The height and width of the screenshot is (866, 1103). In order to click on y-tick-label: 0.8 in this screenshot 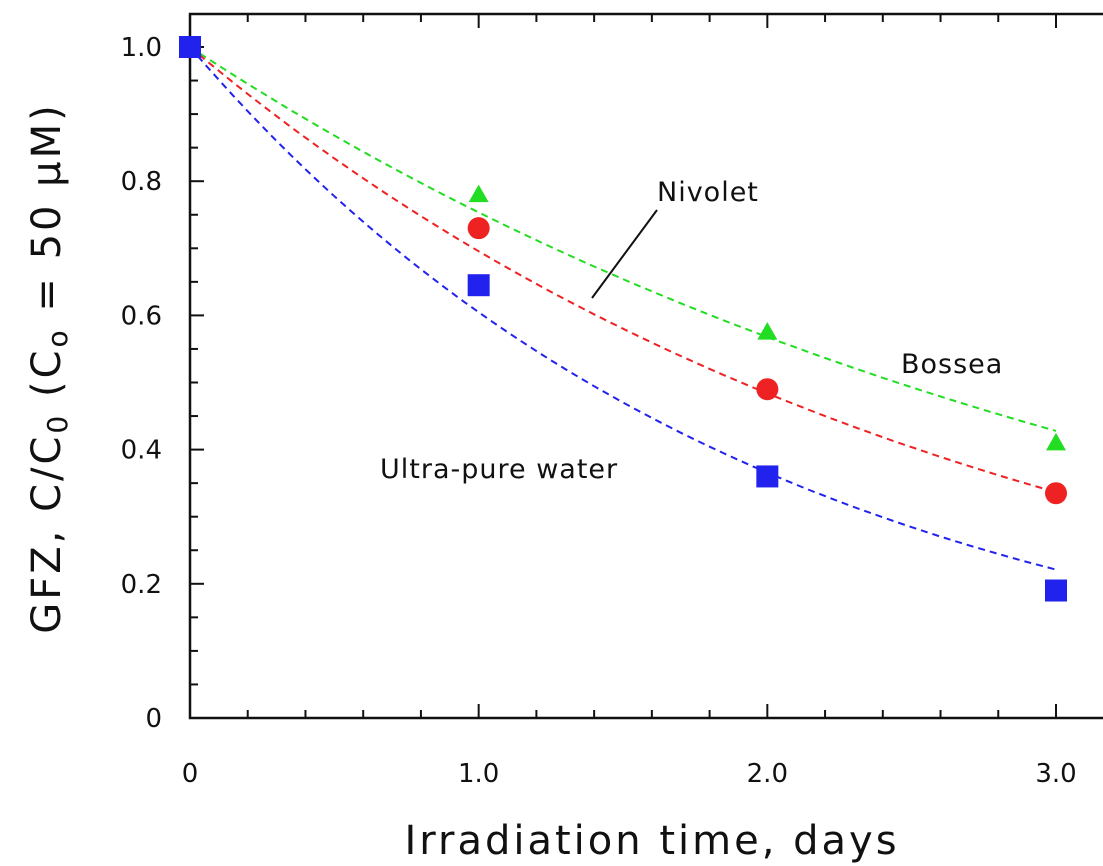, I will do `click(141, 182)`.